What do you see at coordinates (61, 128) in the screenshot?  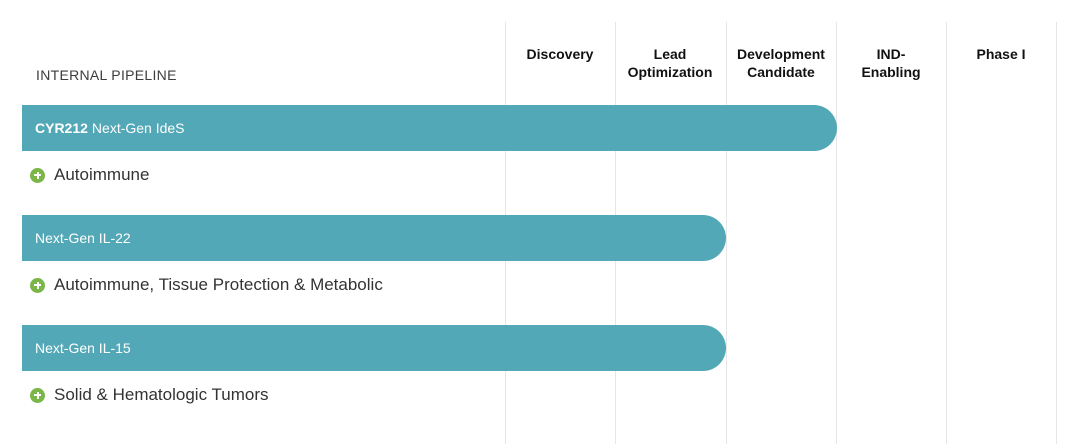 I see `program-code: CYR212` at bounding box center [61, 128].